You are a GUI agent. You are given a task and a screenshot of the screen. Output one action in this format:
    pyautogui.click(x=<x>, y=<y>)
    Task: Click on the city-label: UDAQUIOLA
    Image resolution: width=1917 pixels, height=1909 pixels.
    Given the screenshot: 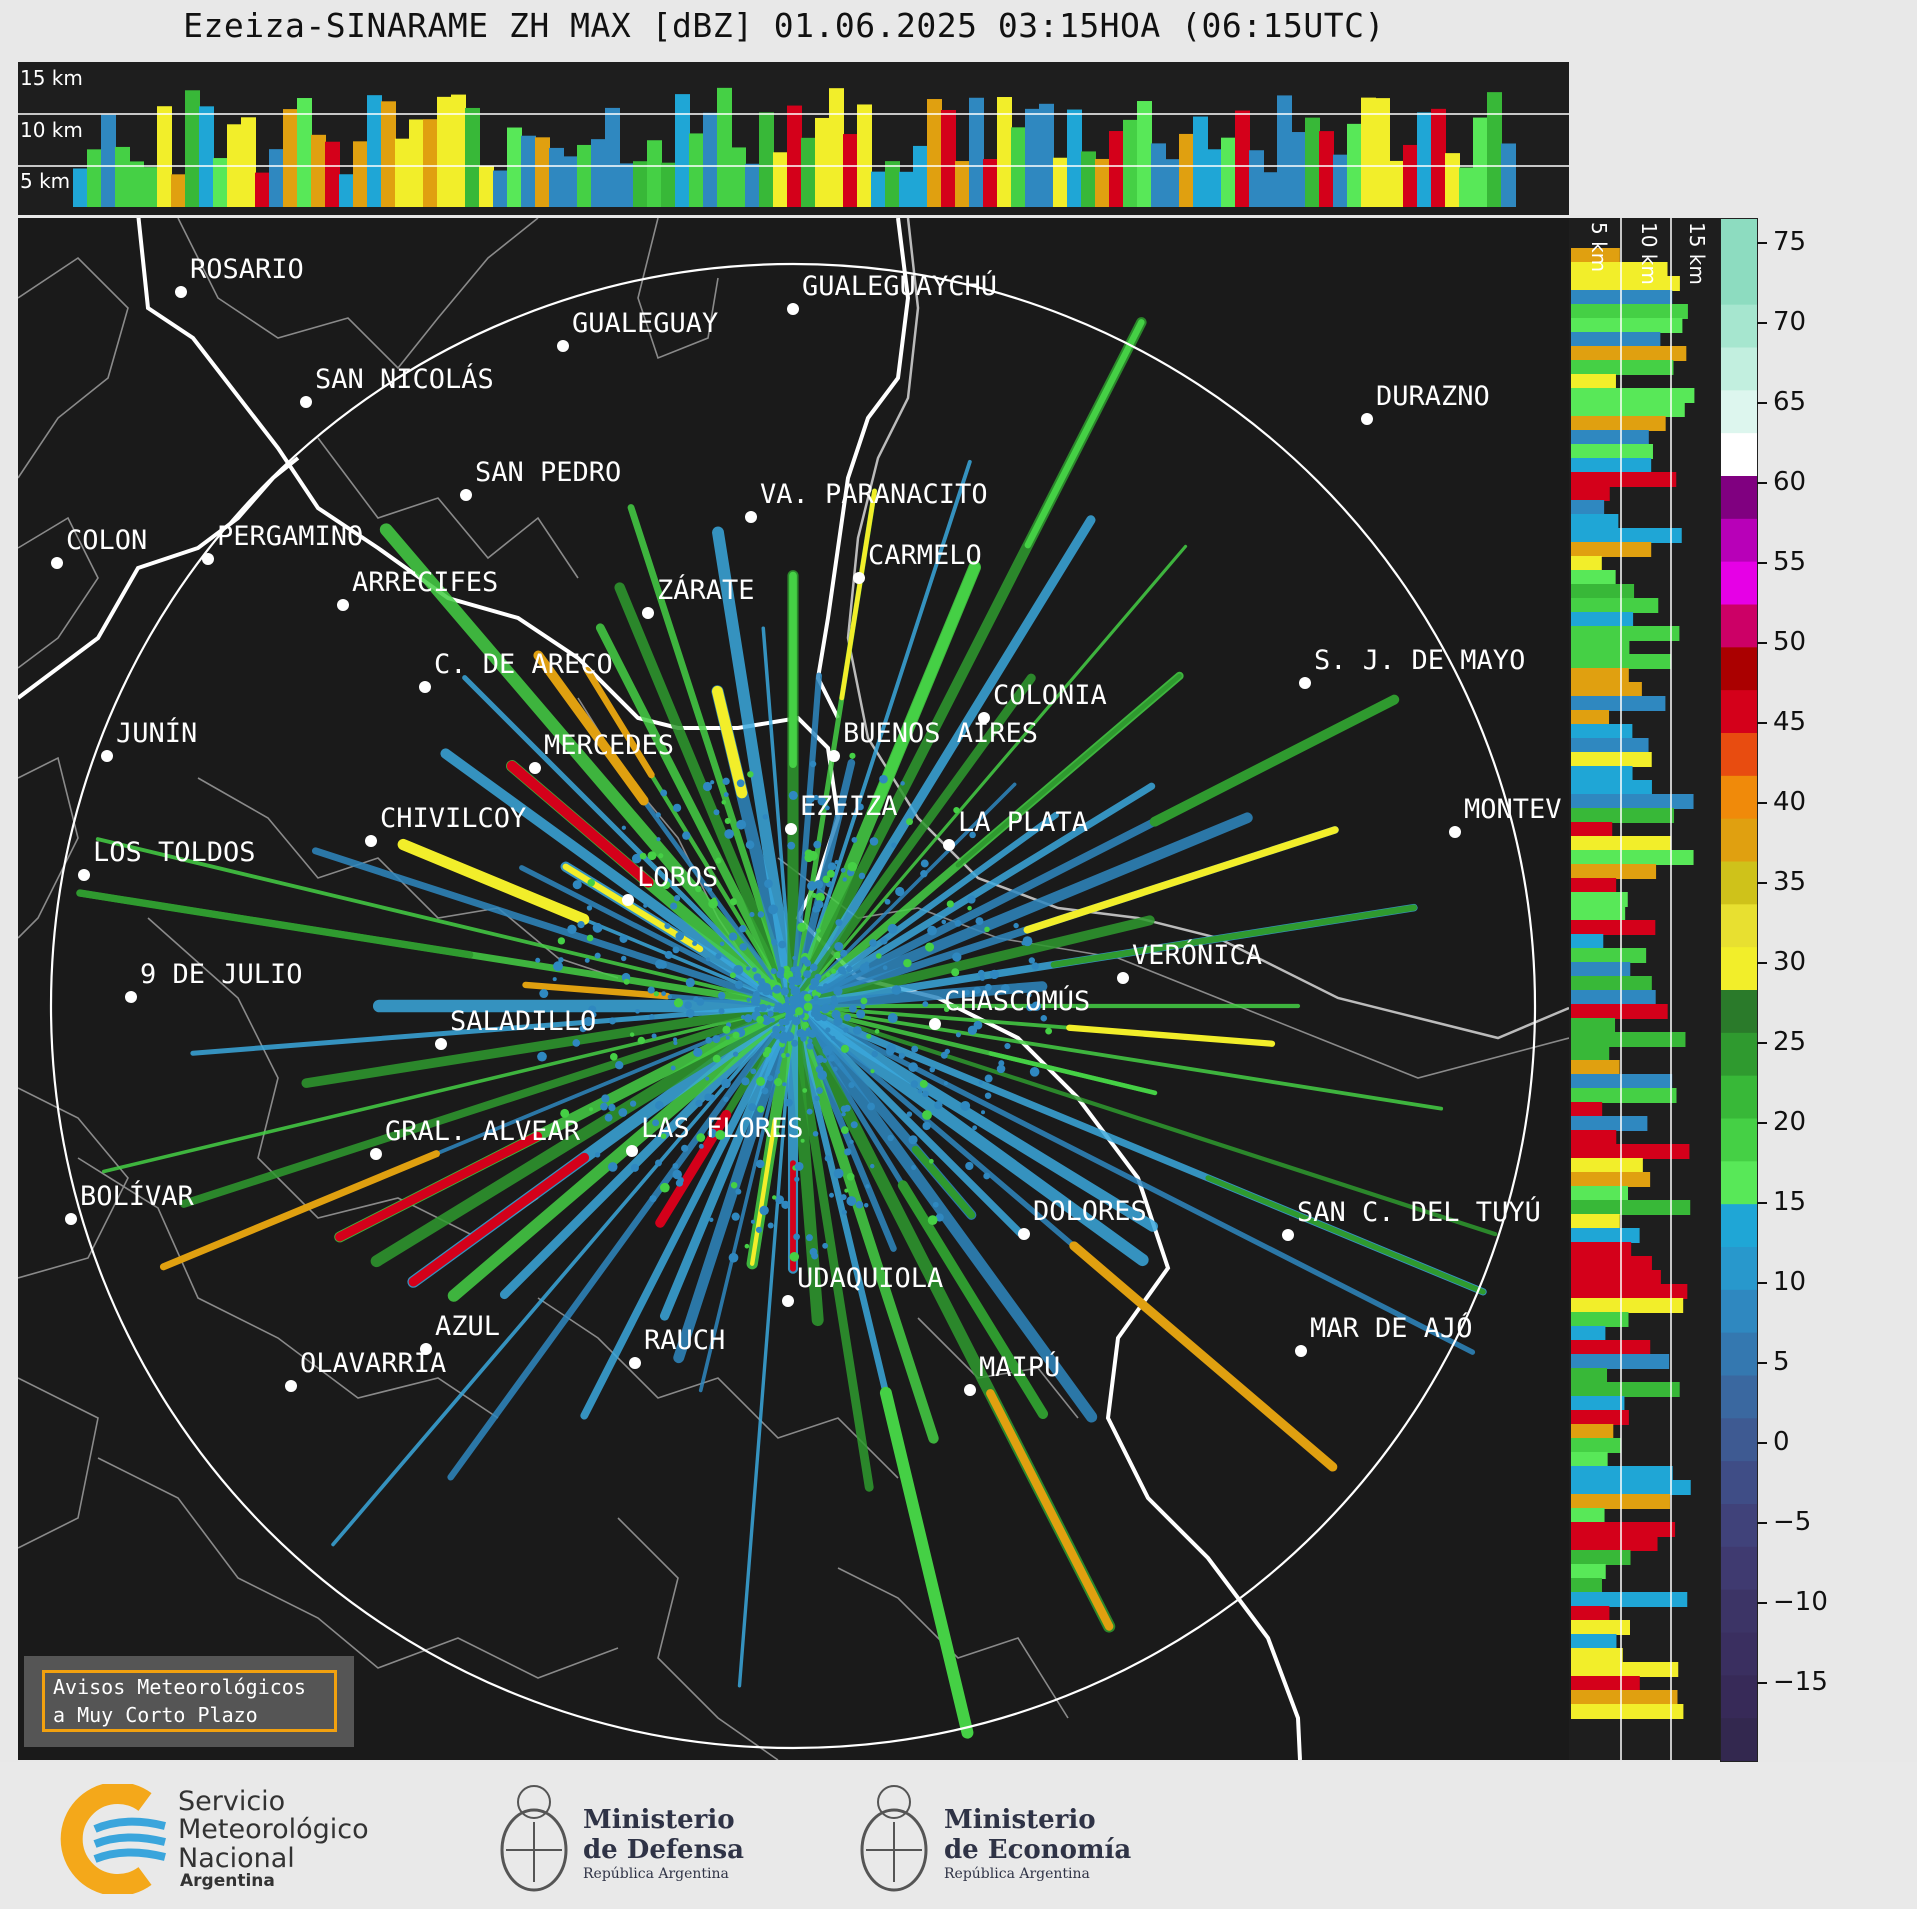 What is the action you would take?
    pyautogui.click(x=870, y=1278)
    